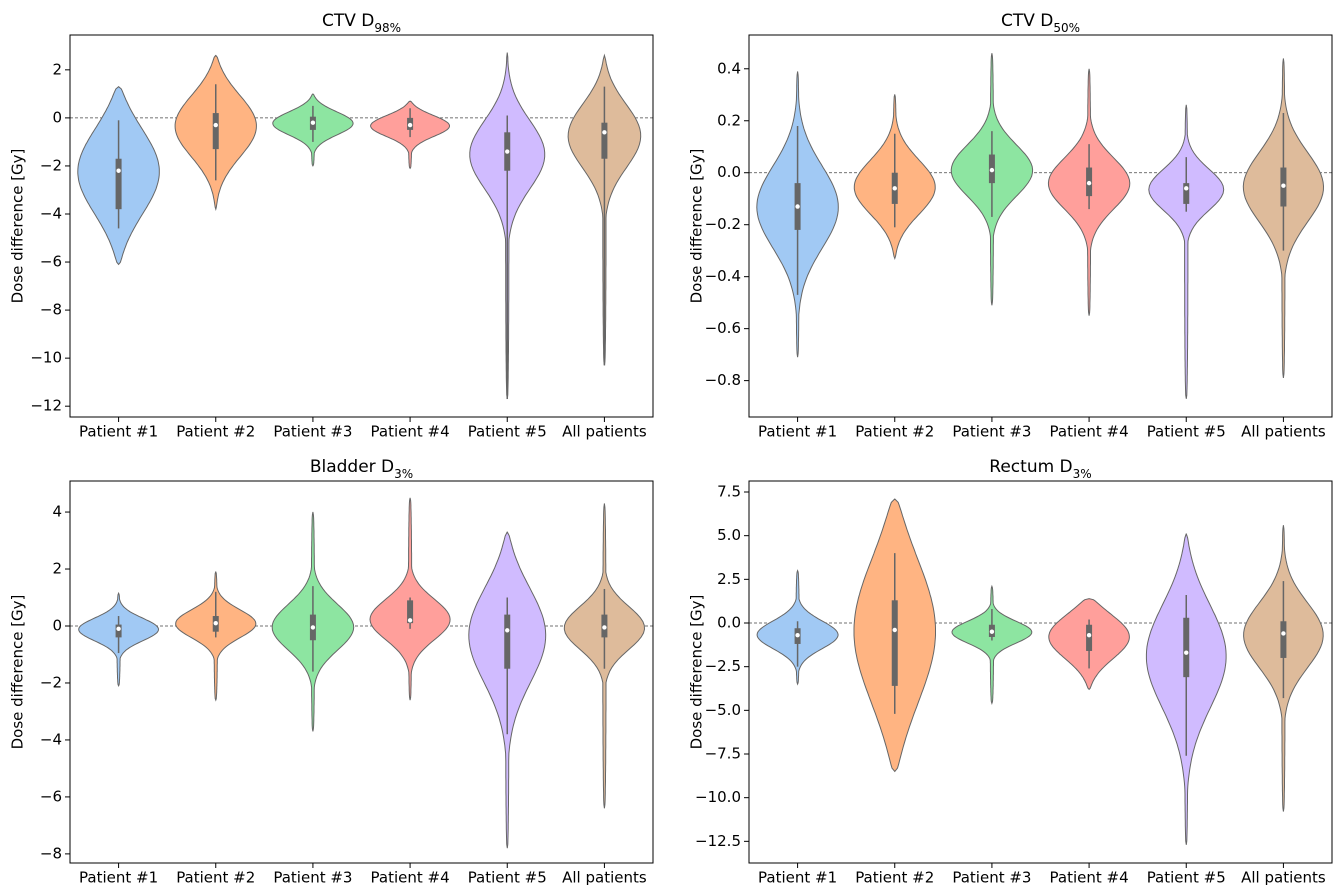  I want to click on title-main: Bladder D, so click(352, 467).